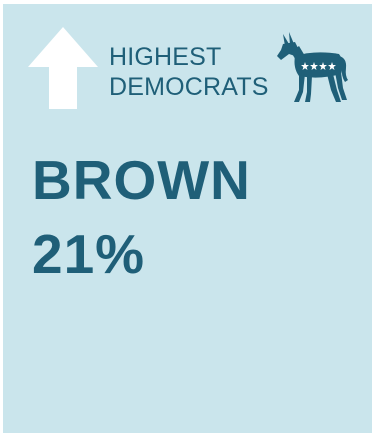 This screenshot has width=375, height=436. Describe the element at coordinates (89, 254) in the screenshot. I see `candidate-percent: 21%` at that location.